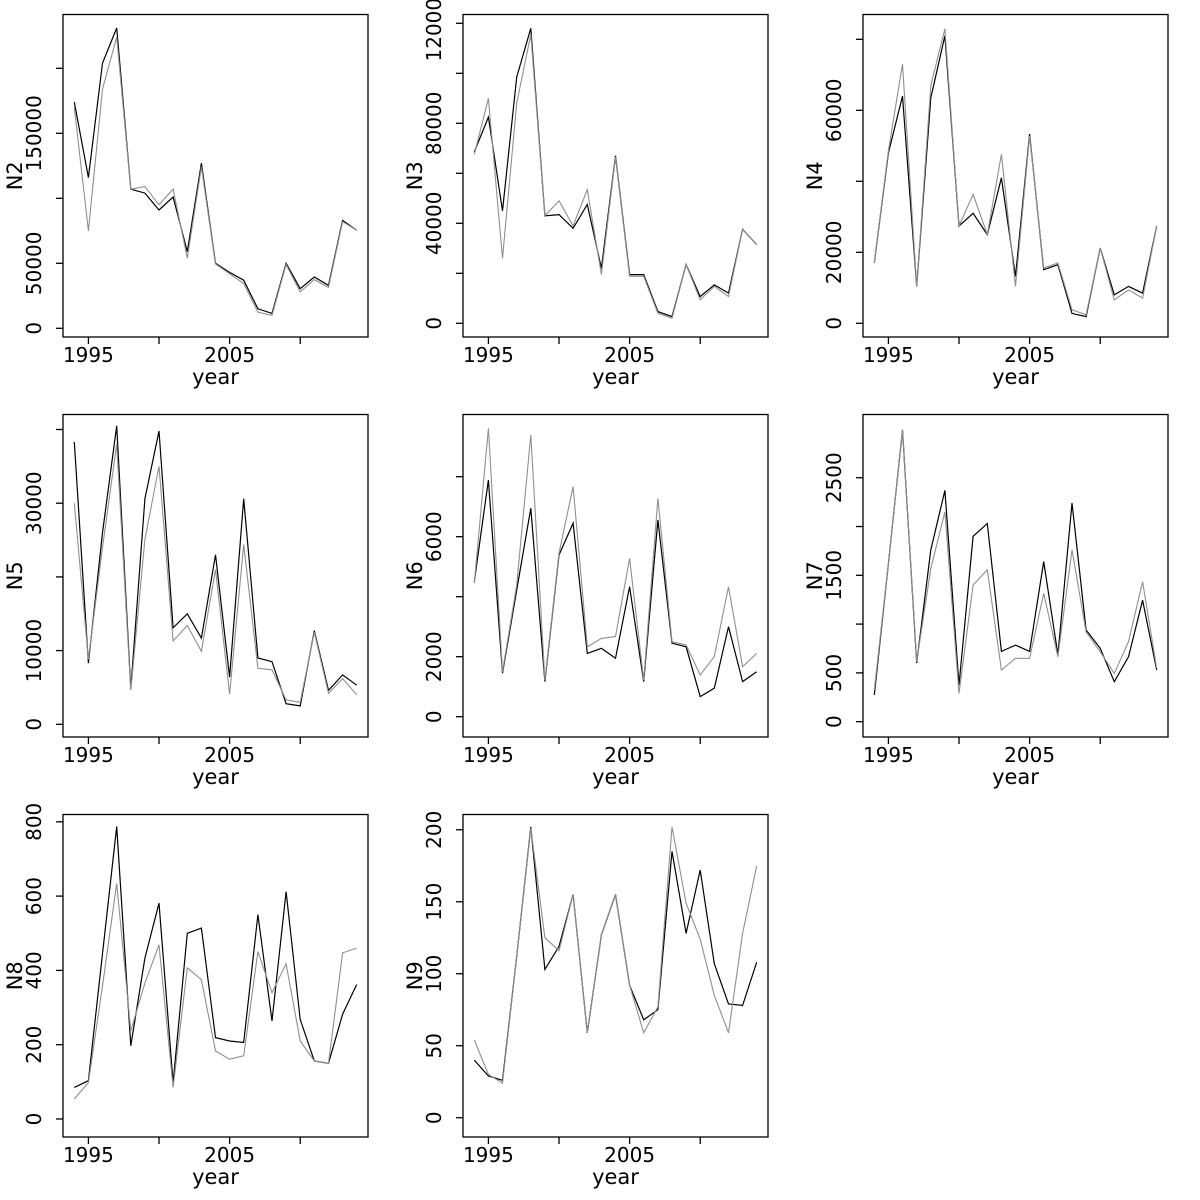  Describe the element at coordinates (15, 975) in the screenshot. I see `y-axis-label: N8` at that location.